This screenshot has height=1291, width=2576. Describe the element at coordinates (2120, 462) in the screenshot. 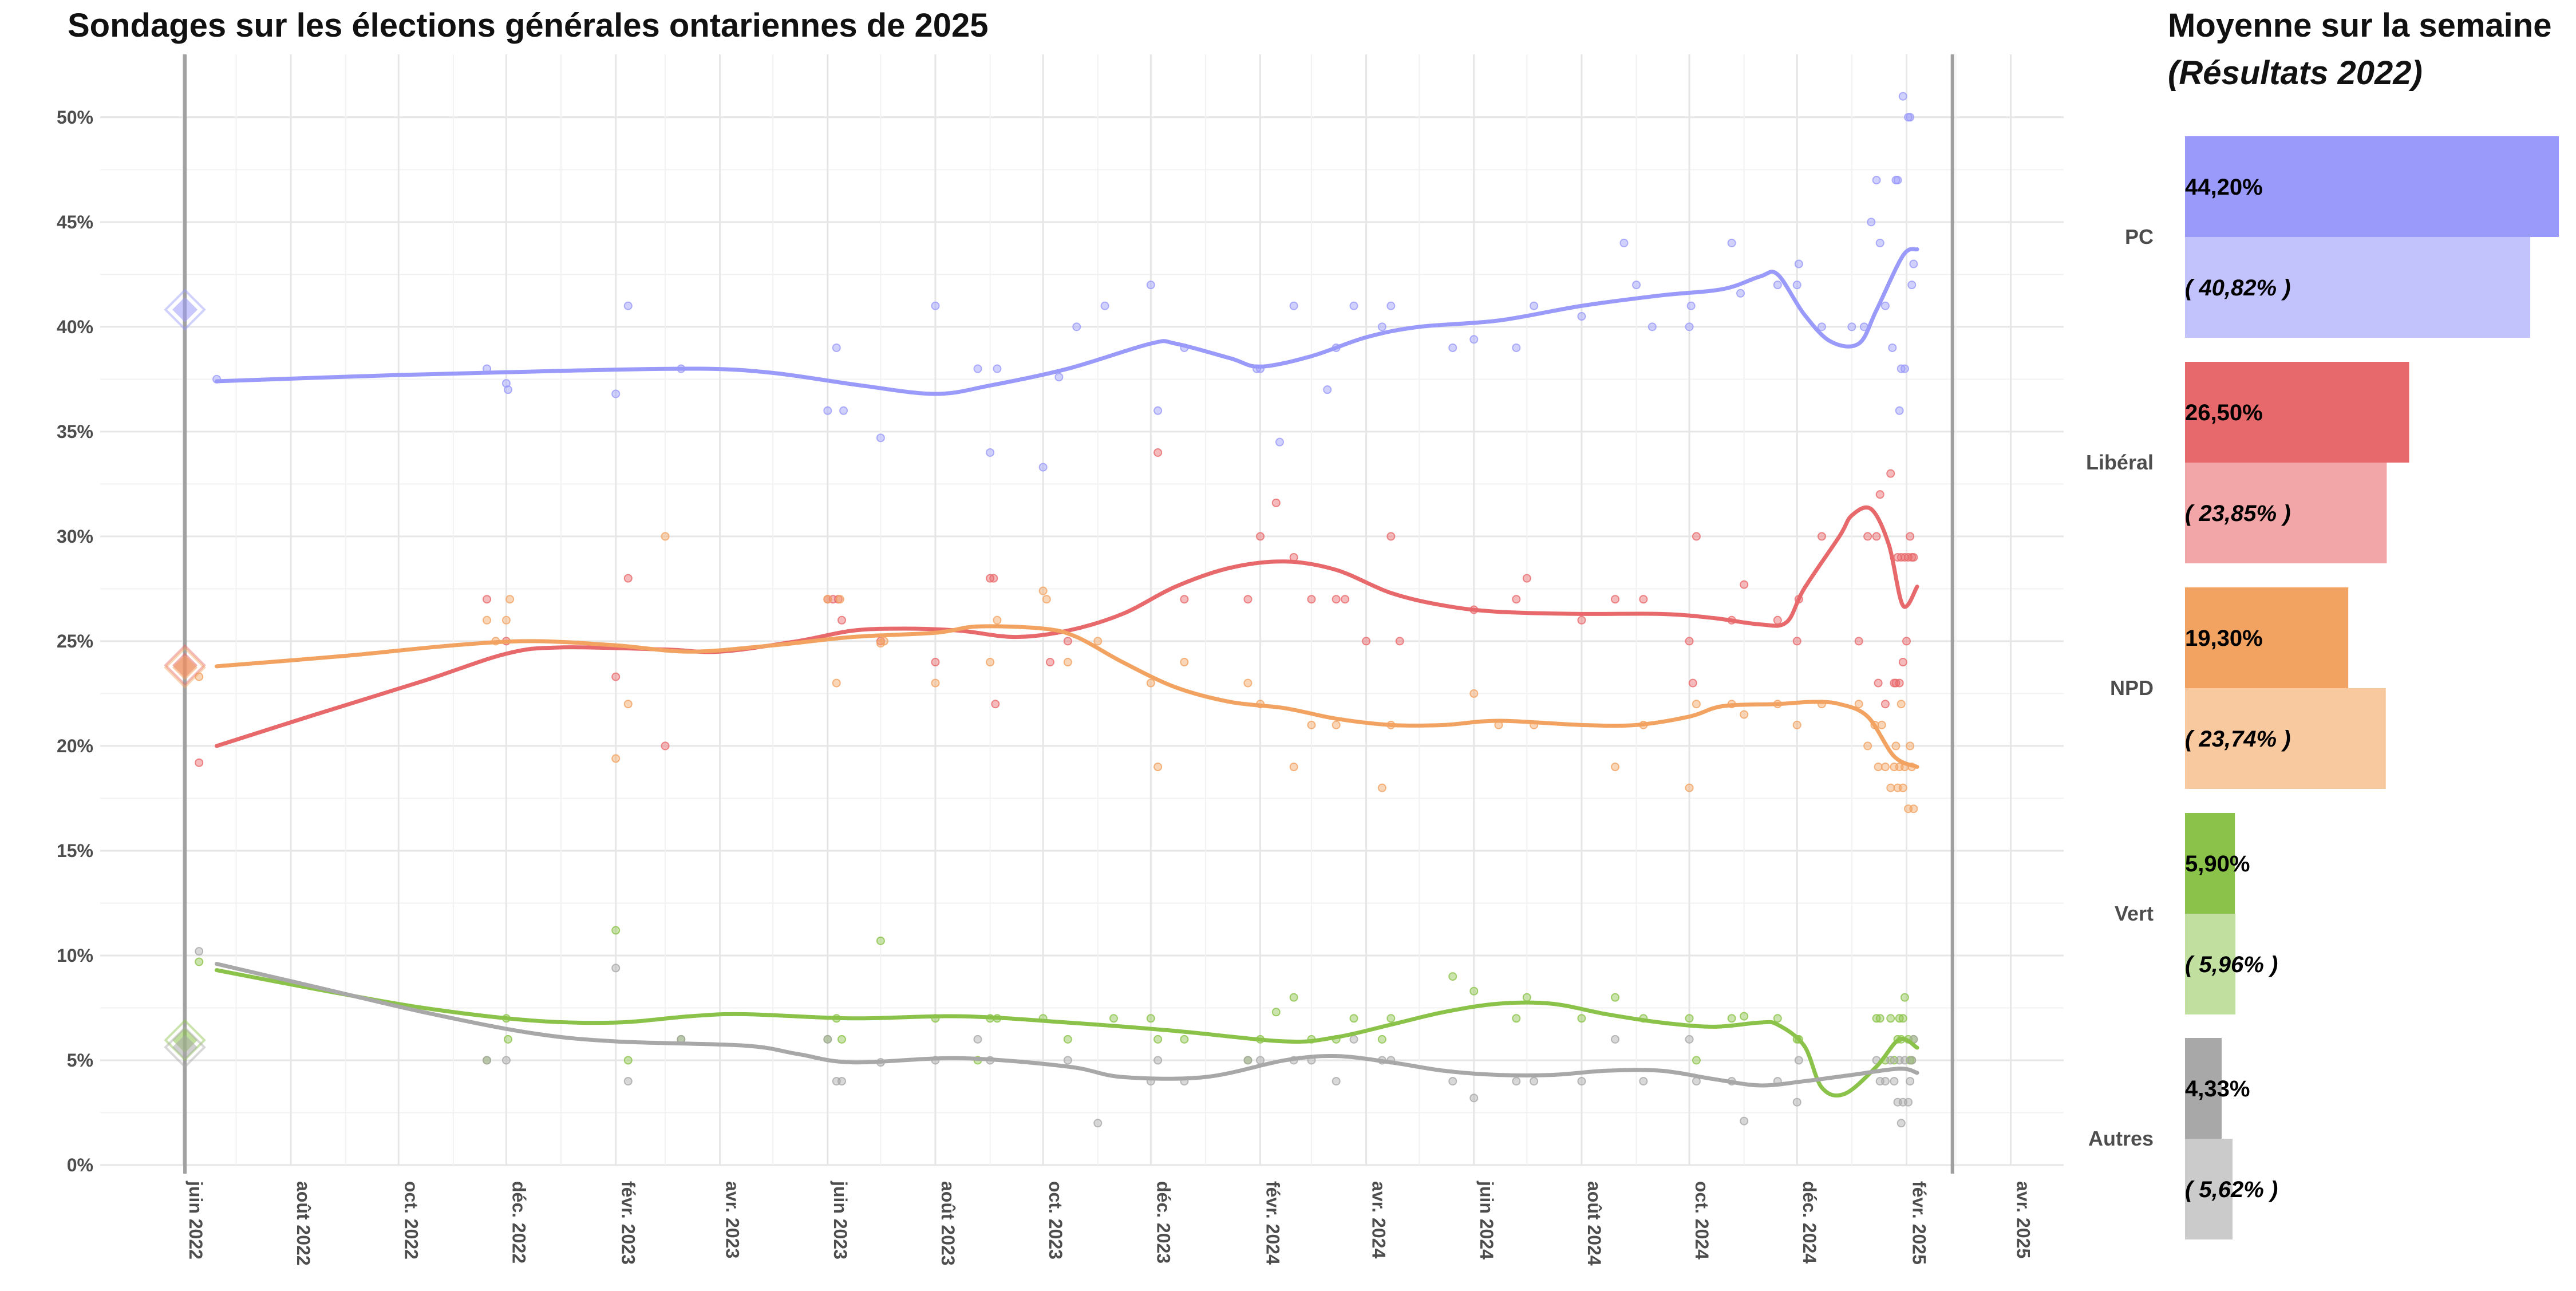

I see `party-label: Libéral` at that location.